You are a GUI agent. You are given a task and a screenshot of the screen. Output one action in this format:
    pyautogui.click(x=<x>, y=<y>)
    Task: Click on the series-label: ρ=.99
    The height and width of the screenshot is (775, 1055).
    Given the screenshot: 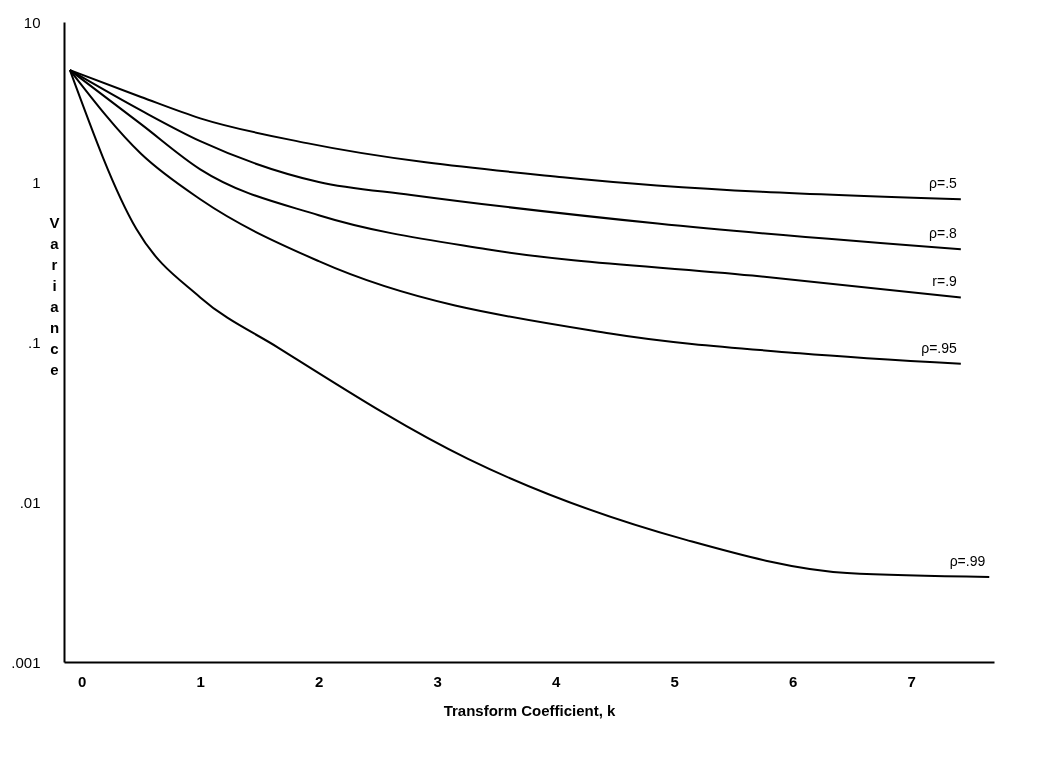 What is the action you would take?
    pyautogui.click(x=967, y=560)
    